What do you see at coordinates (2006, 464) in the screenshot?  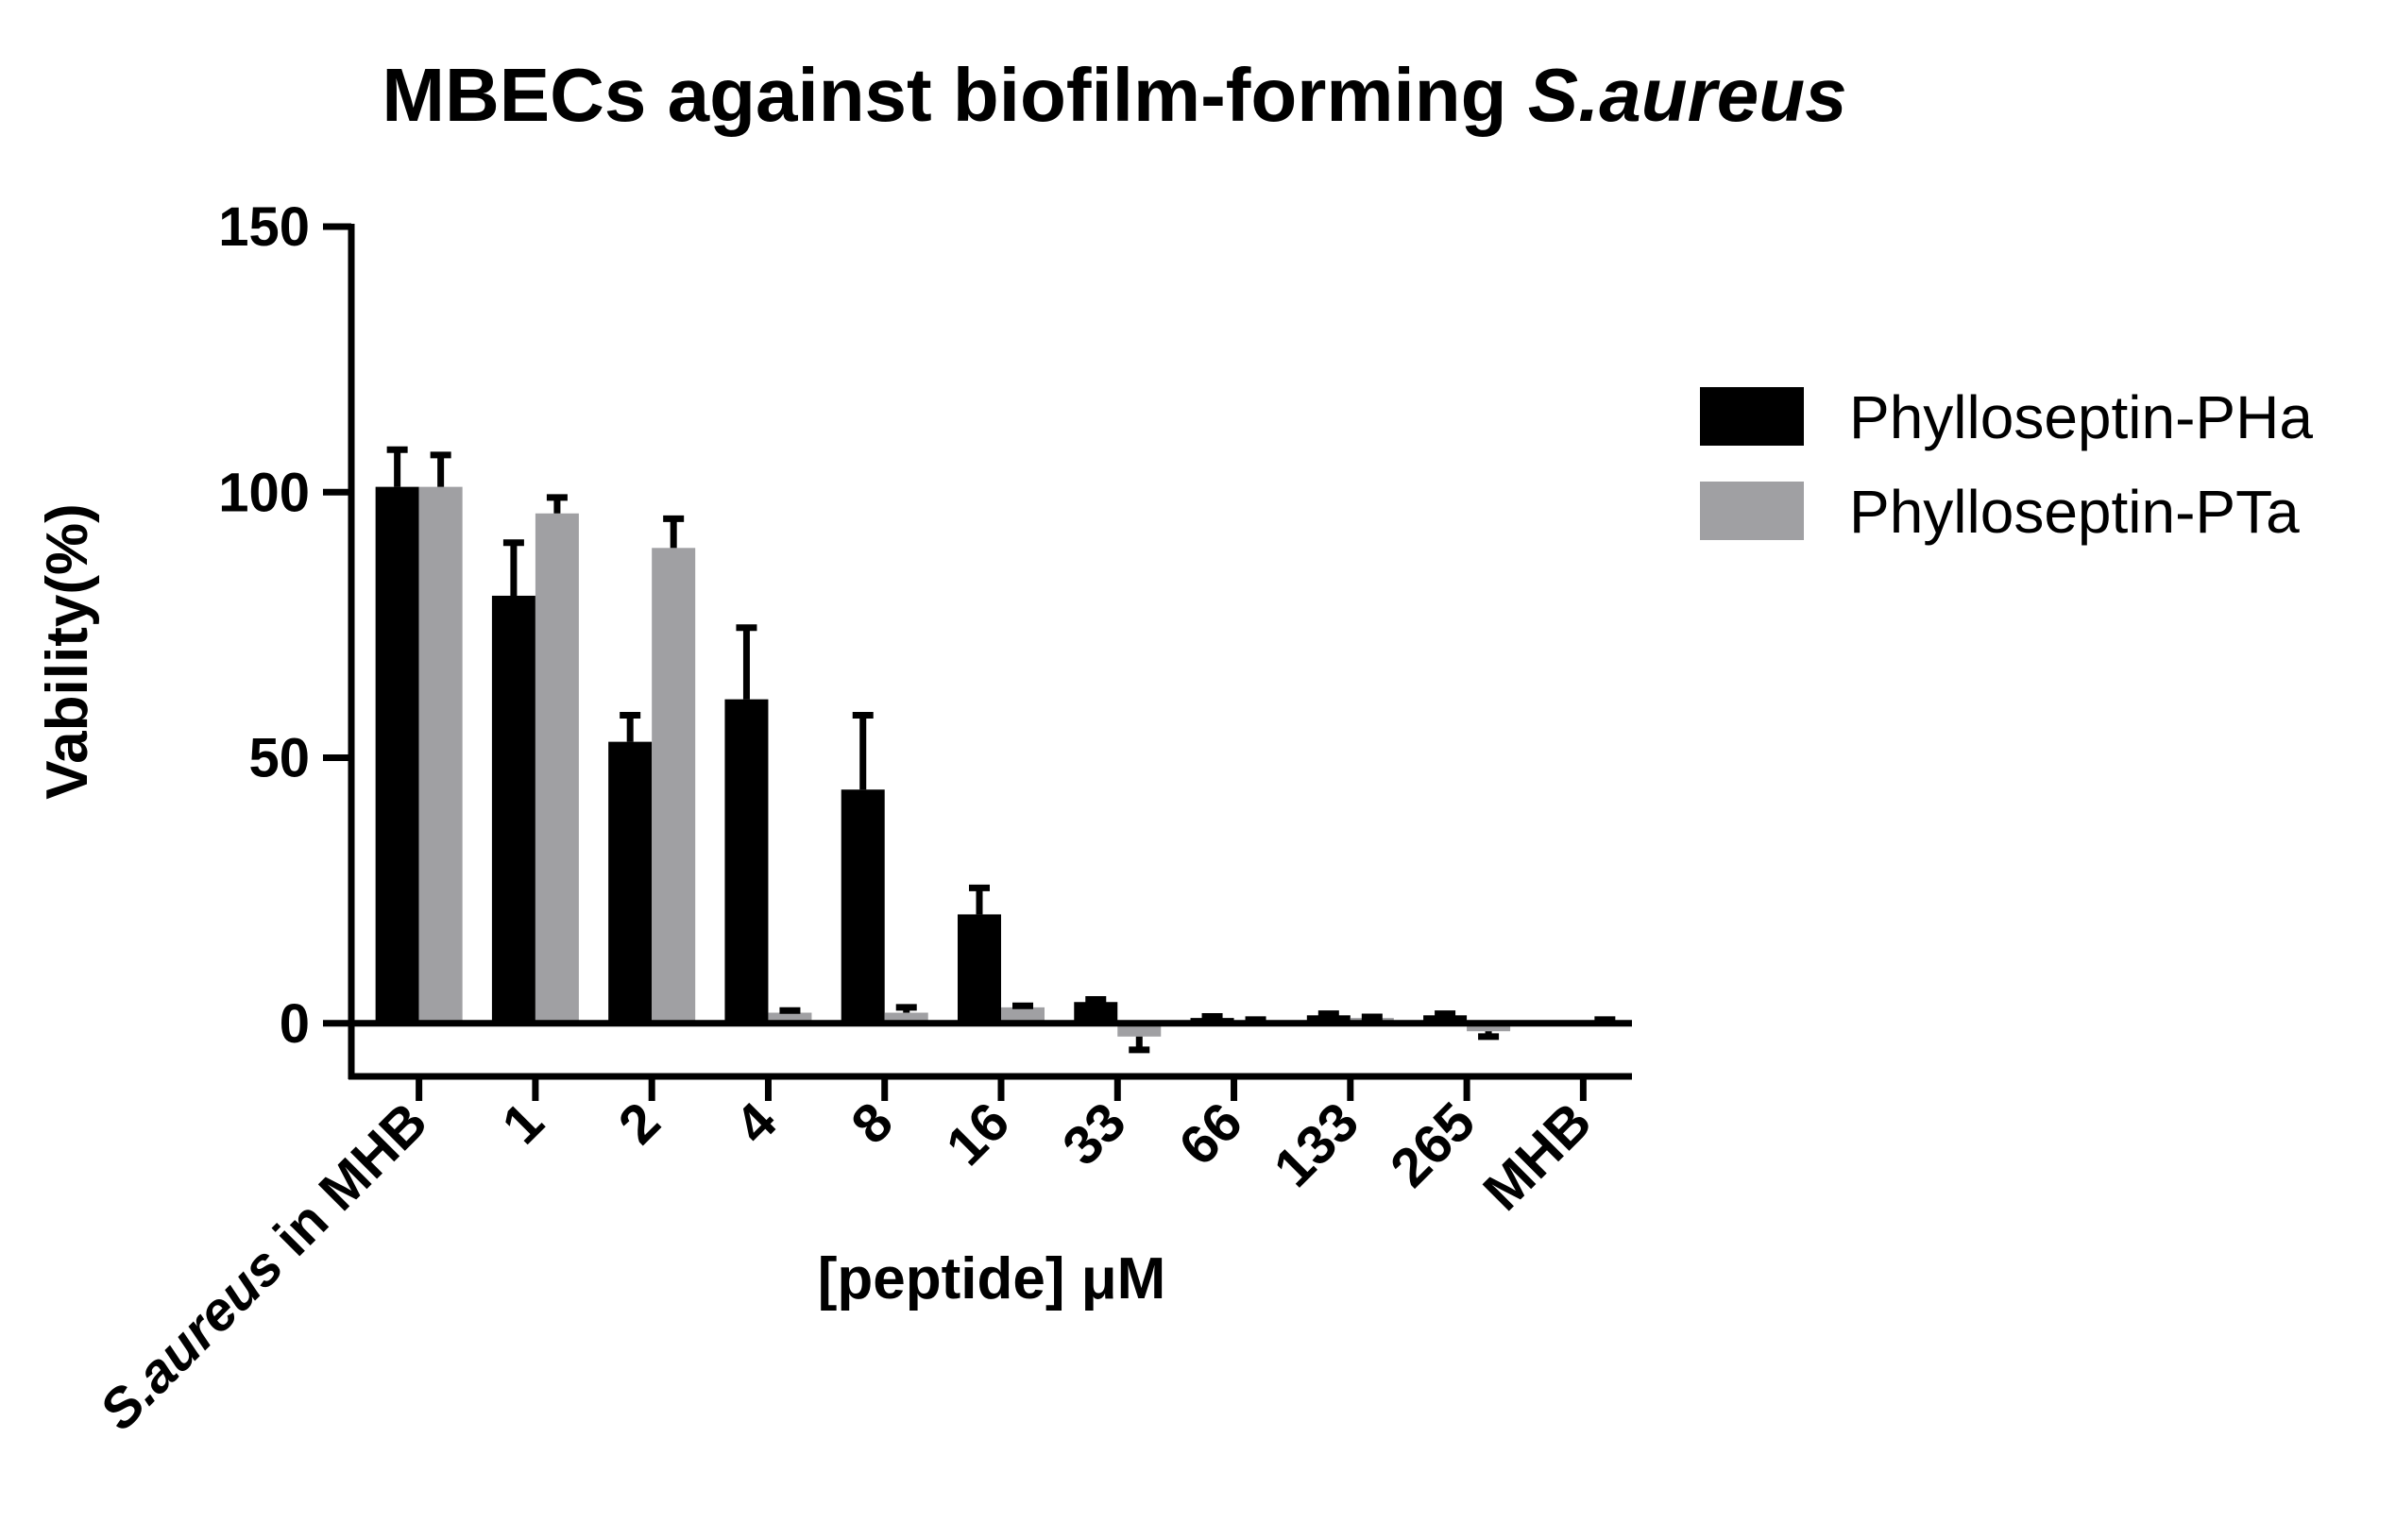 I see `legend: Phylloseptin-PHa Phylloseptin-PTa` at bounding box center [2006, 464].